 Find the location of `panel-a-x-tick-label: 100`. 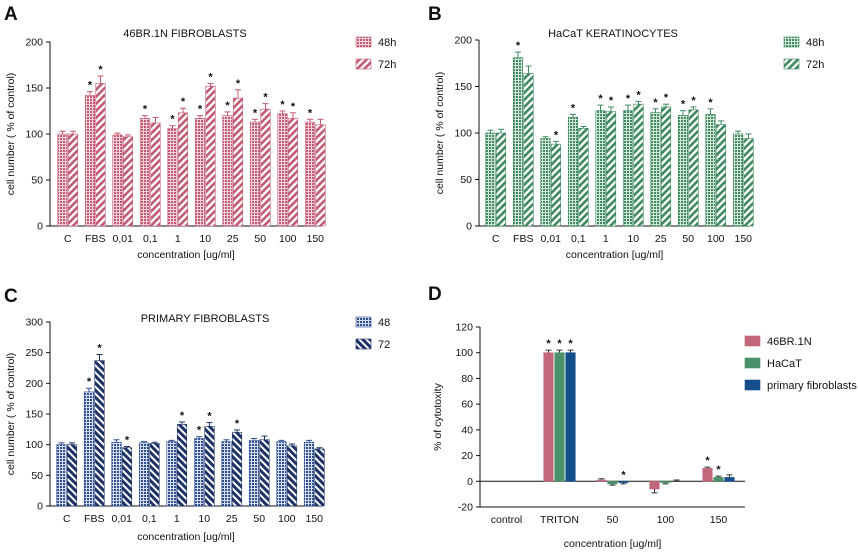

panel-a-x-tick-label: 100 is located at coordinates (288, 239).